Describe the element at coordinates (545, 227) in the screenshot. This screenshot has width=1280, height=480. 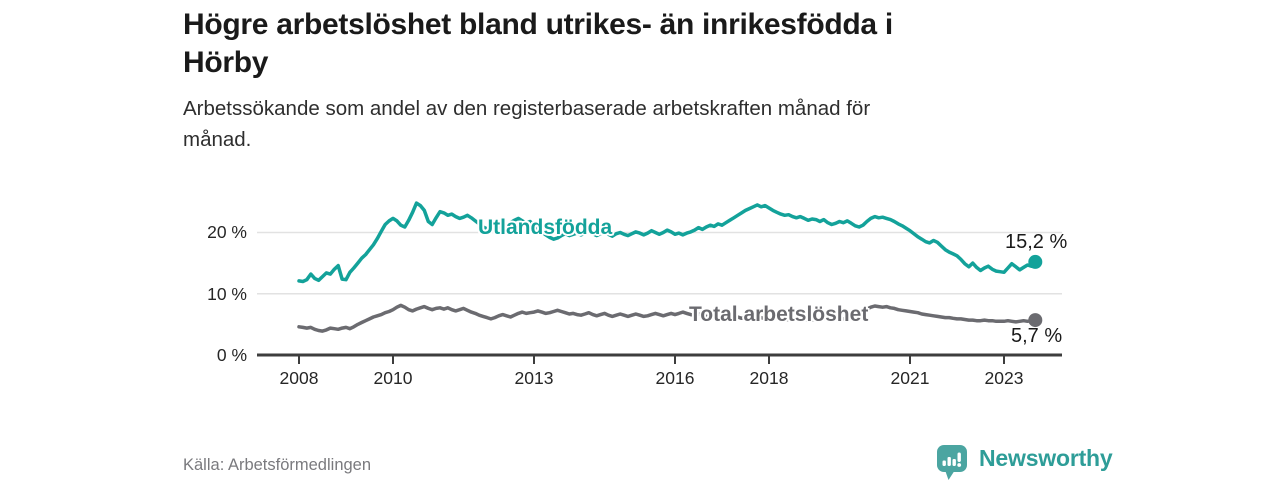
I see `series-label-utlandsfodda: Utlandsfödda` at that location.